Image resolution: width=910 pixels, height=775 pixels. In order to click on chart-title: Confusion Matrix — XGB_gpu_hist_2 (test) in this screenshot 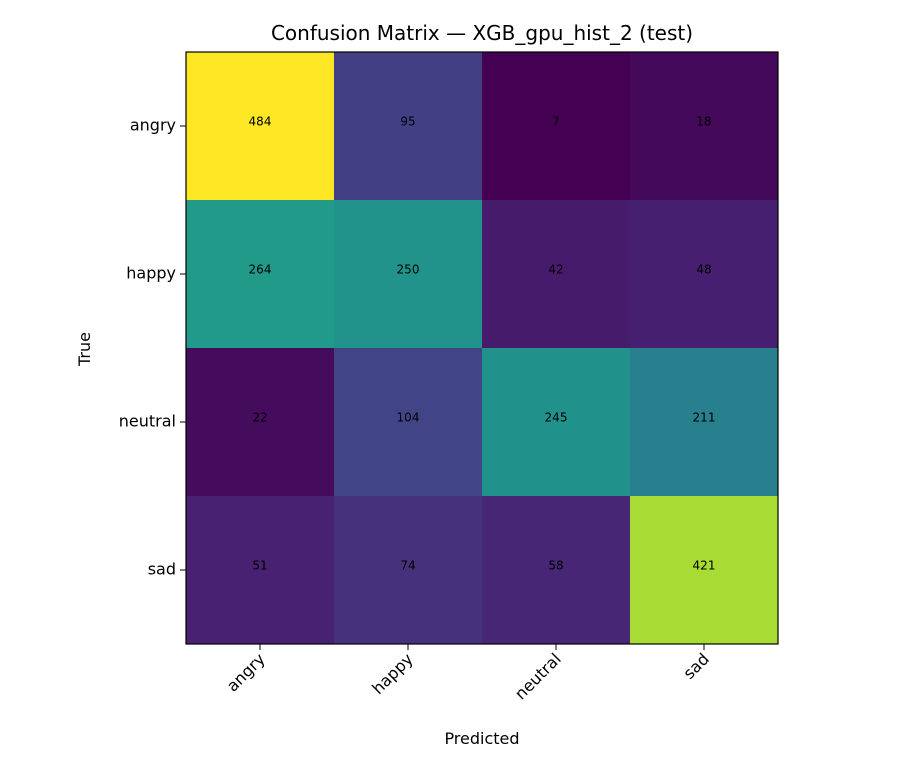, I will do `click(482, 33)`.